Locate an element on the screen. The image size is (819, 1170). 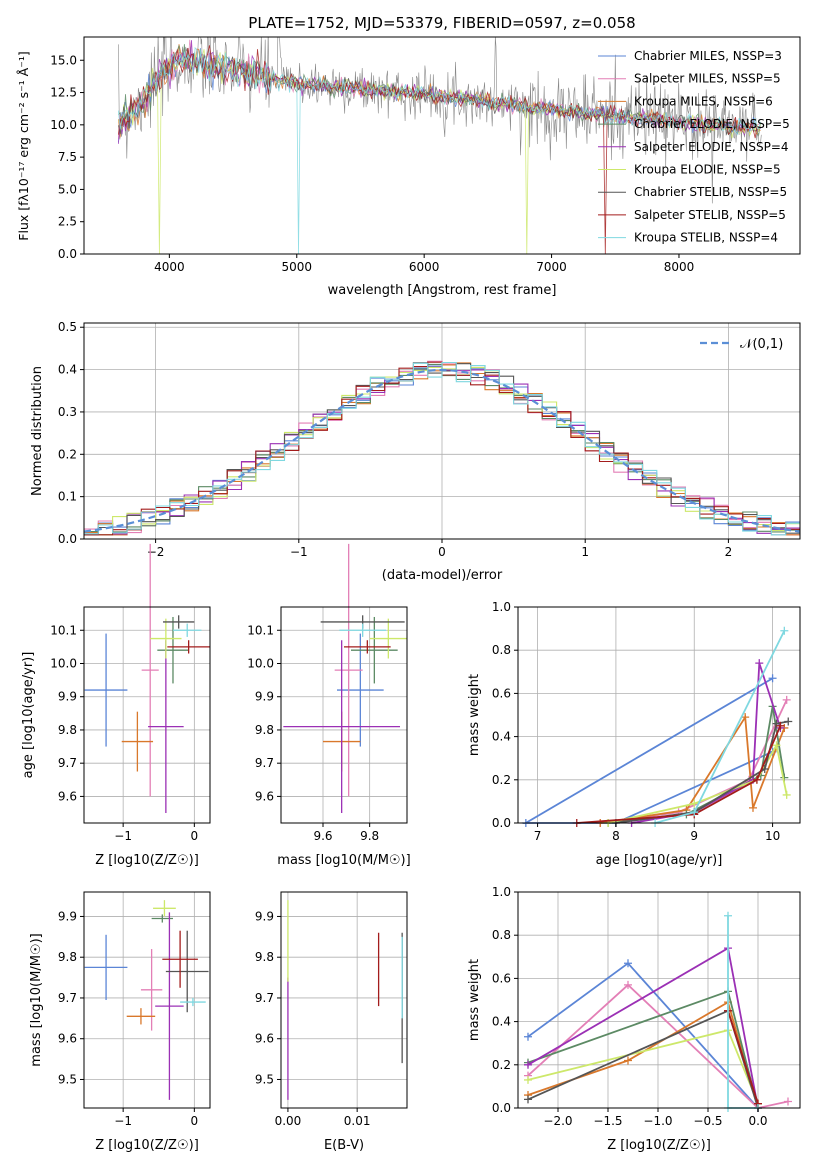
x-axis-label: wavelength [Angstrom, rest frame] is located at coordinates (442, 290).